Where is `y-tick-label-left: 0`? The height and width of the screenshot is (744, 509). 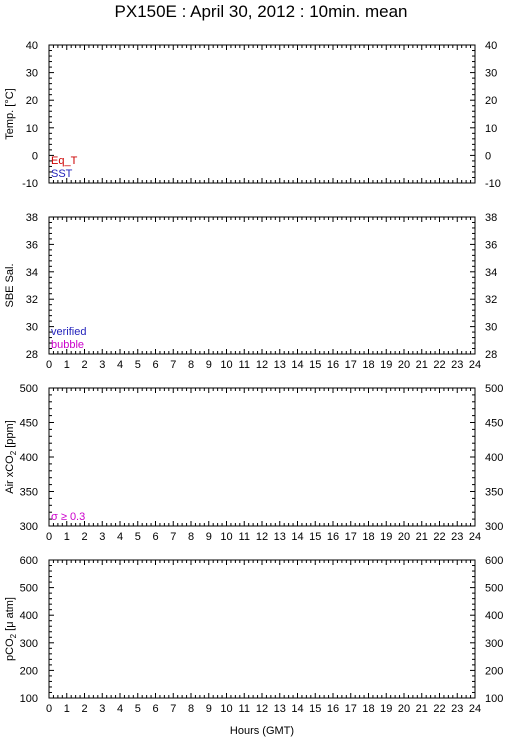
y-tick-label-left: 0 is located at coordinates (35, 156).